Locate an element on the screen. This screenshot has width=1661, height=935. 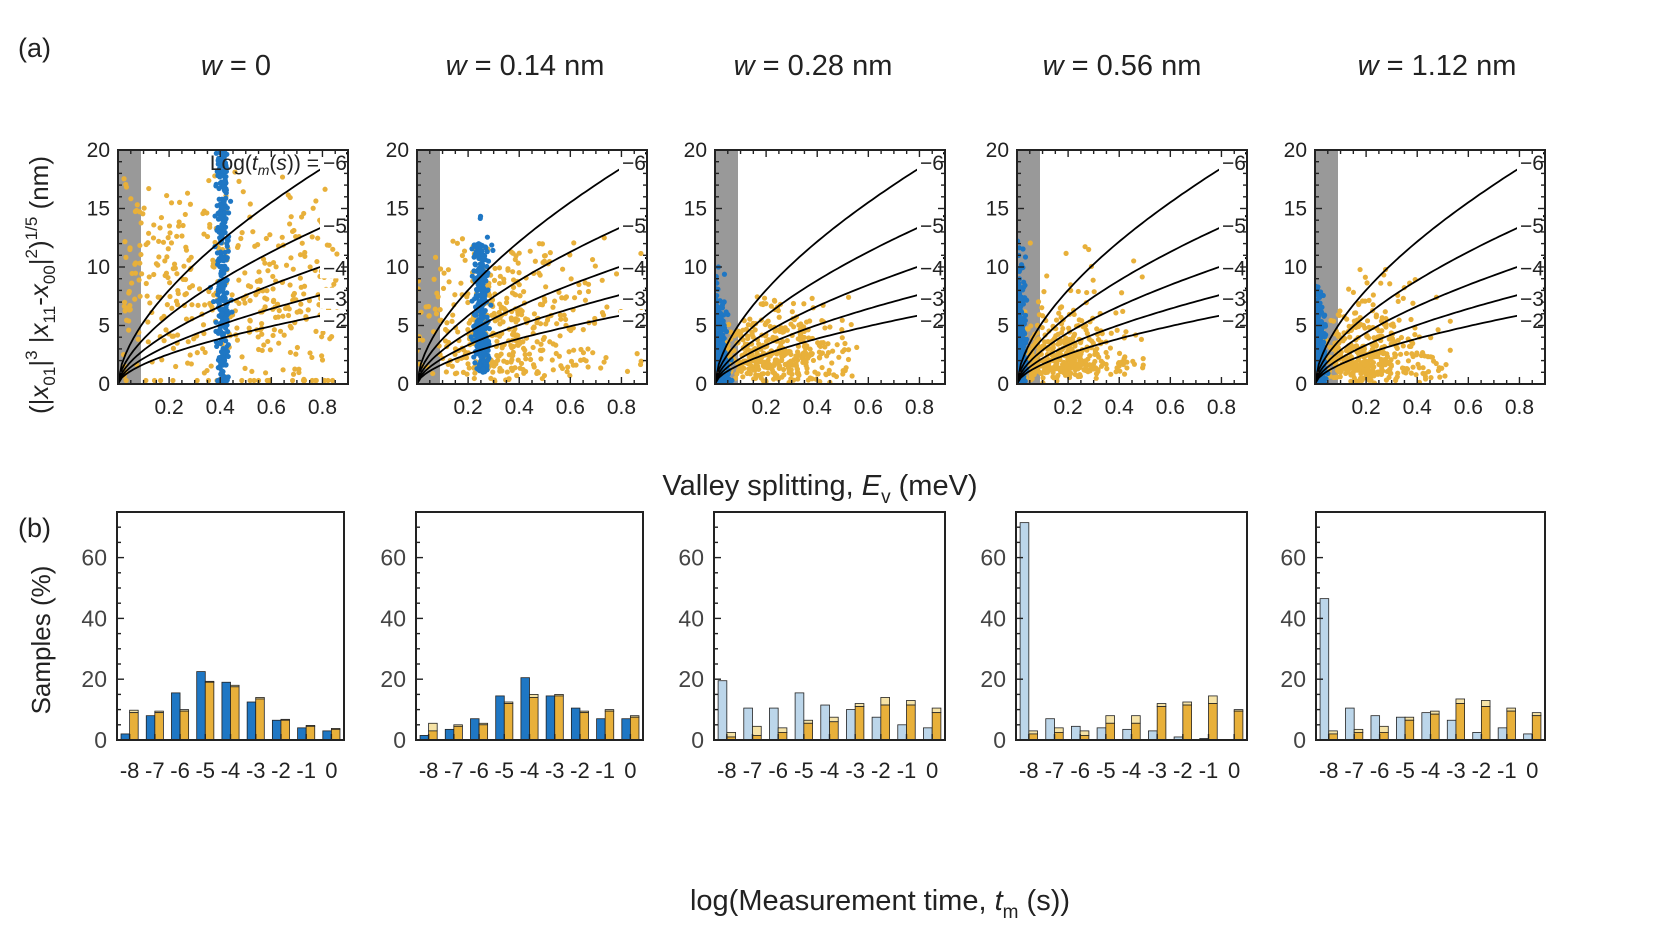
y-tick-label: 5 is located at coordinates (1301, 326).